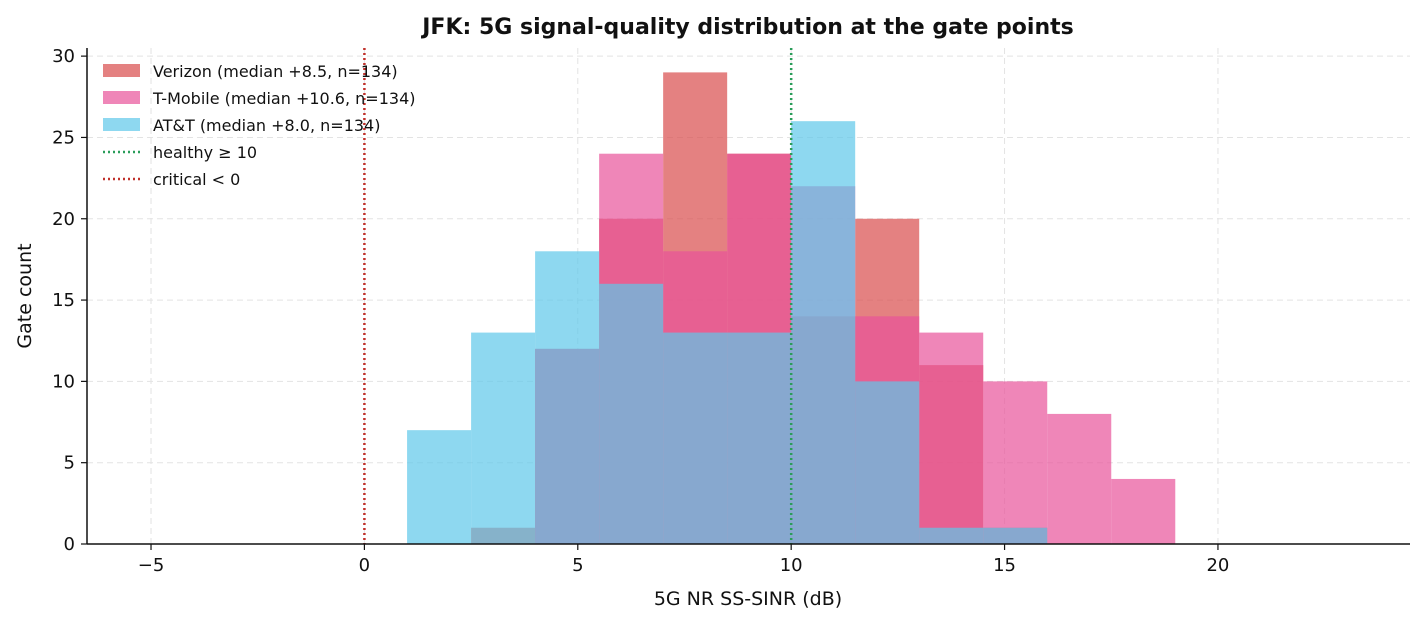  What do you see at coordinates (69, 544) in the screenshot?
I see `y-tick-label: 0` at bounding box center [69, 544].